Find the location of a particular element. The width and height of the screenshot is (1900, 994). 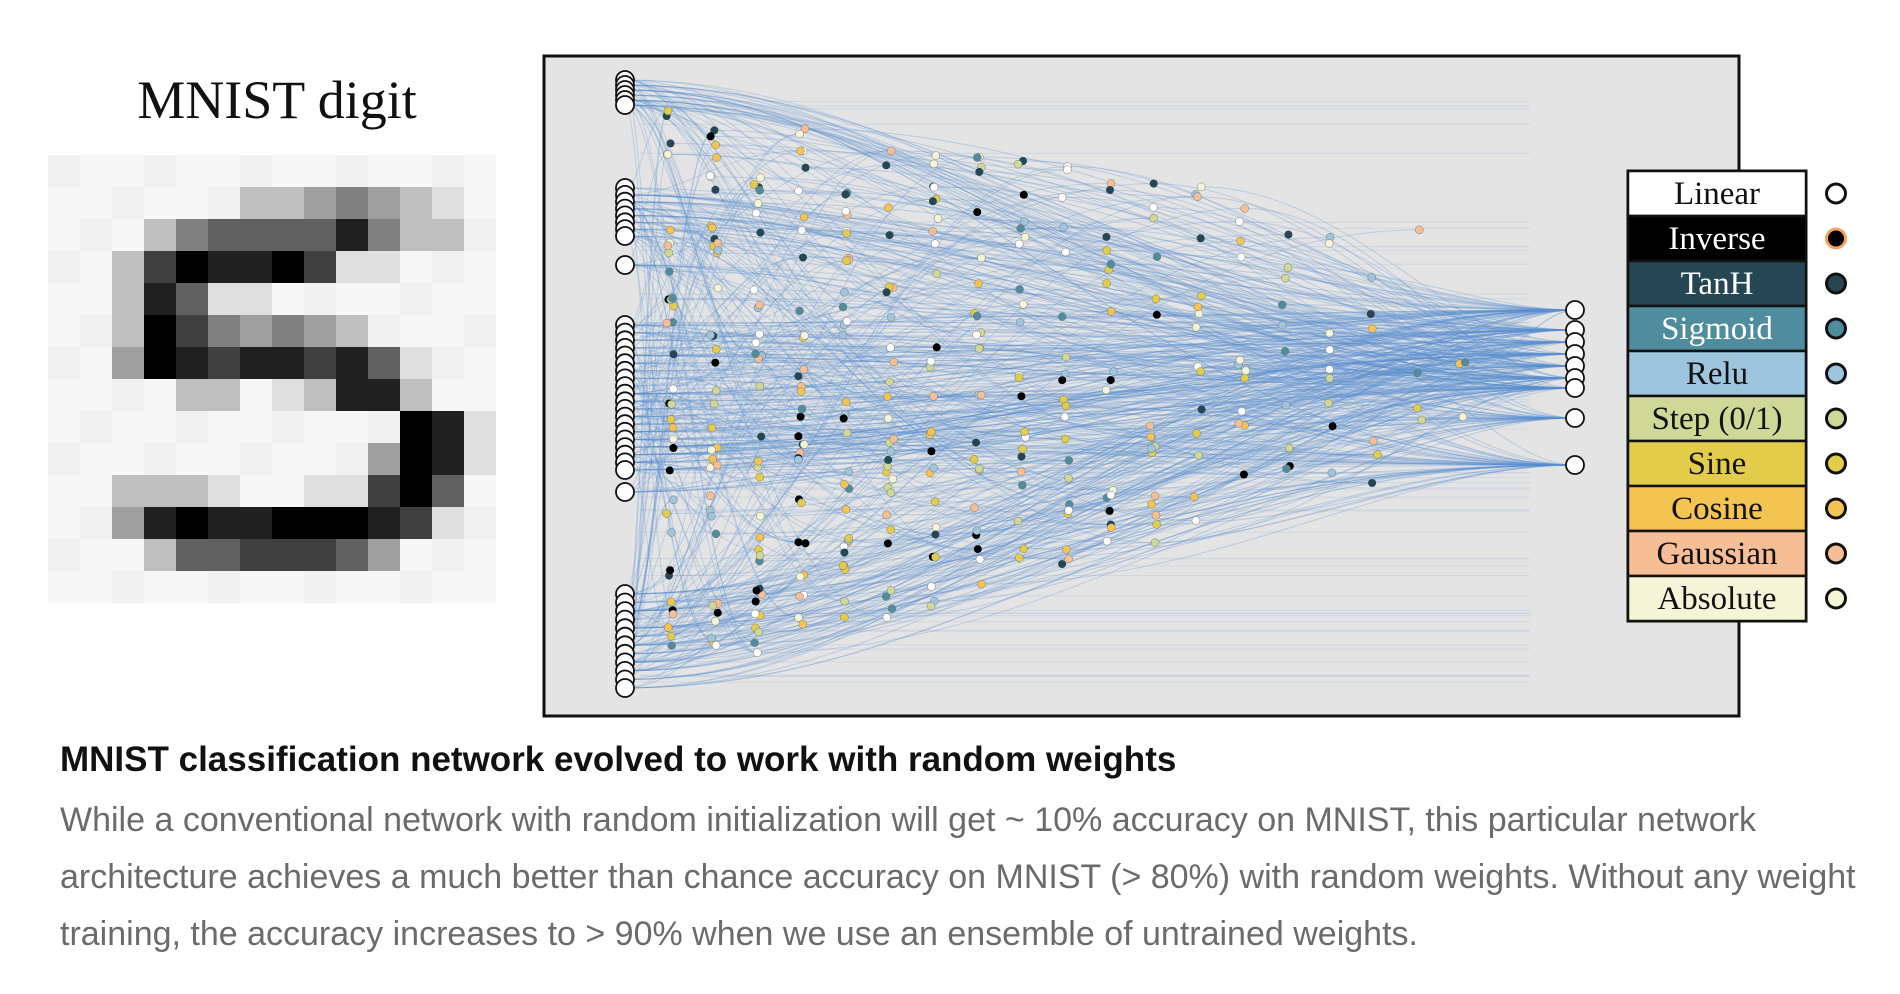

output-node is located at coordinates (1575, 465).